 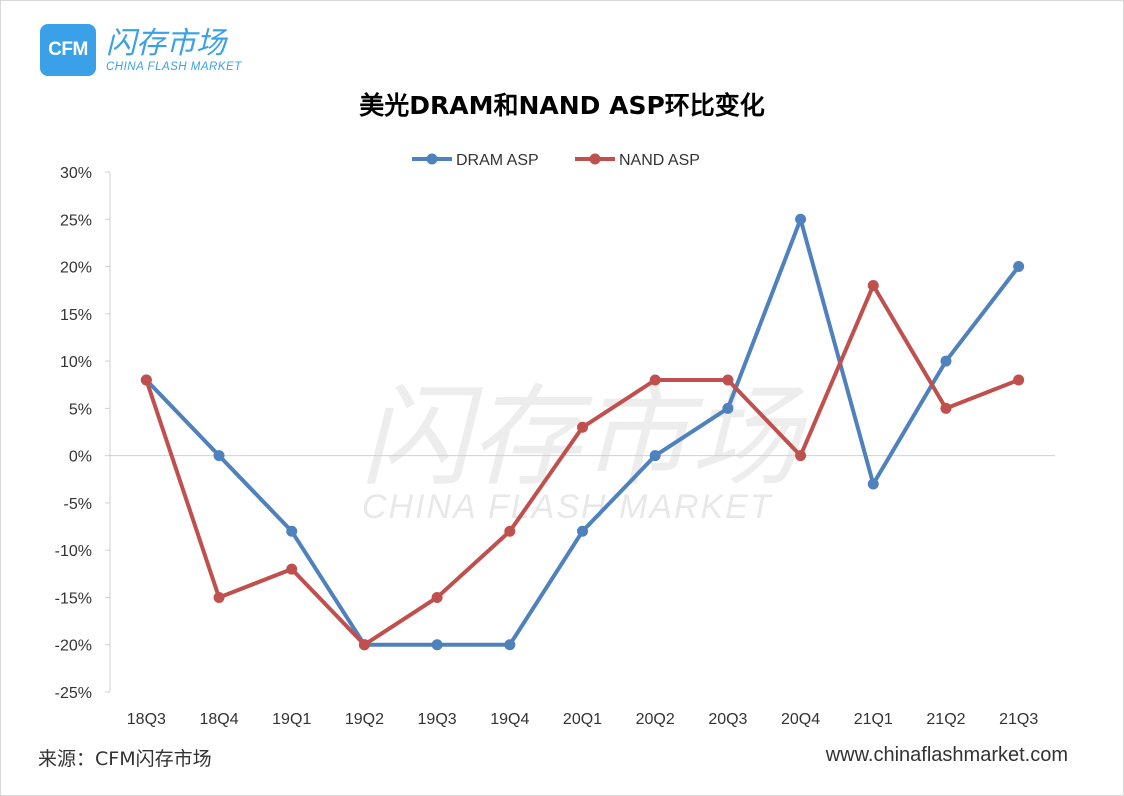 What do you see at coordinates (659, 160) in the screenshot?
I see `legend-label: NAND ASP` at bounding box center [659, 160].